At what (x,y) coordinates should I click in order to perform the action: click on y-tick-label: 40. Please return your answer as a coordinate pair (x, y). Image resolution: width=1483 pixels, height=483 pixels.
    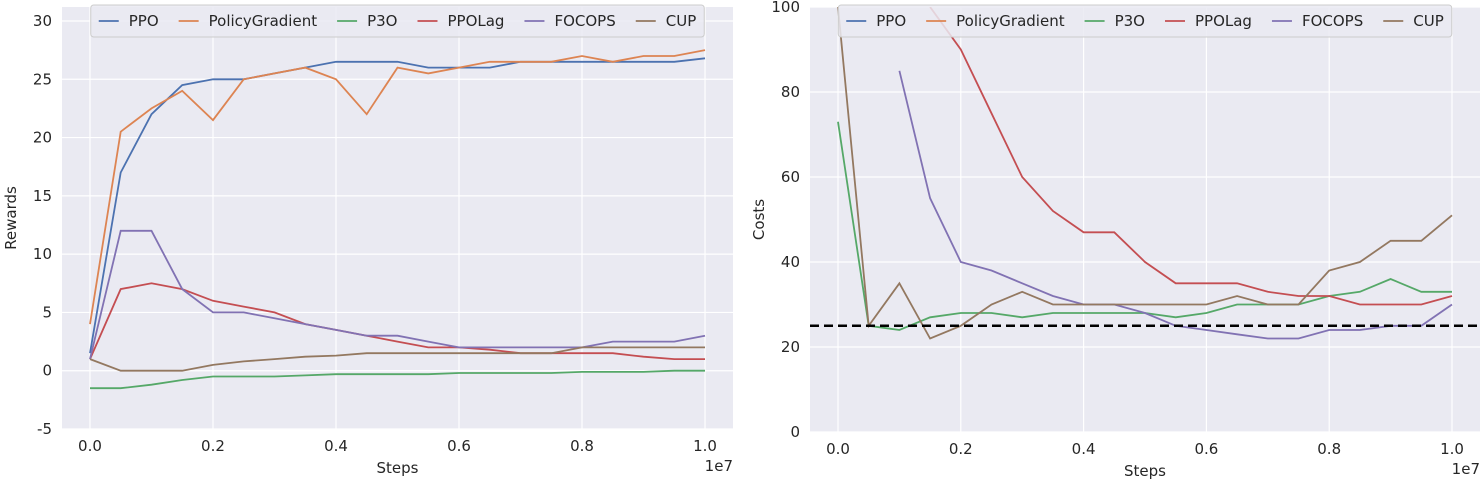
    Looking at the image, I should click on (790, 262).